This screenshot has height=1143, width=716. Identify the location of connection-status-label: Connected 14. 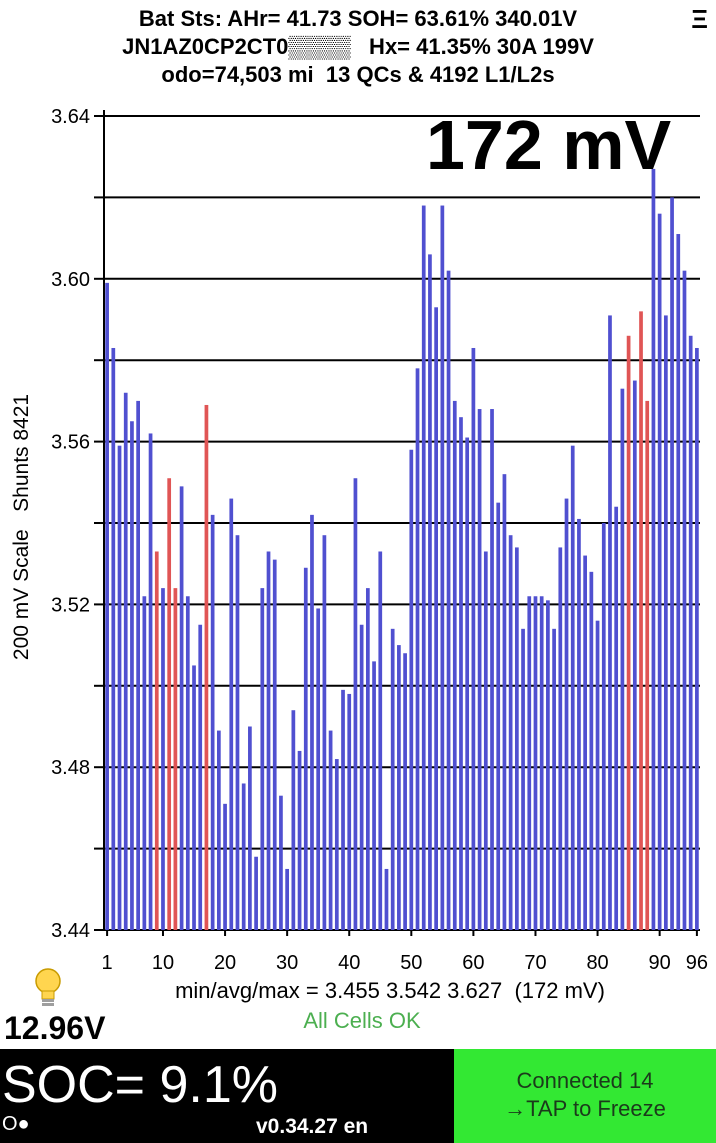
(585, 1080).